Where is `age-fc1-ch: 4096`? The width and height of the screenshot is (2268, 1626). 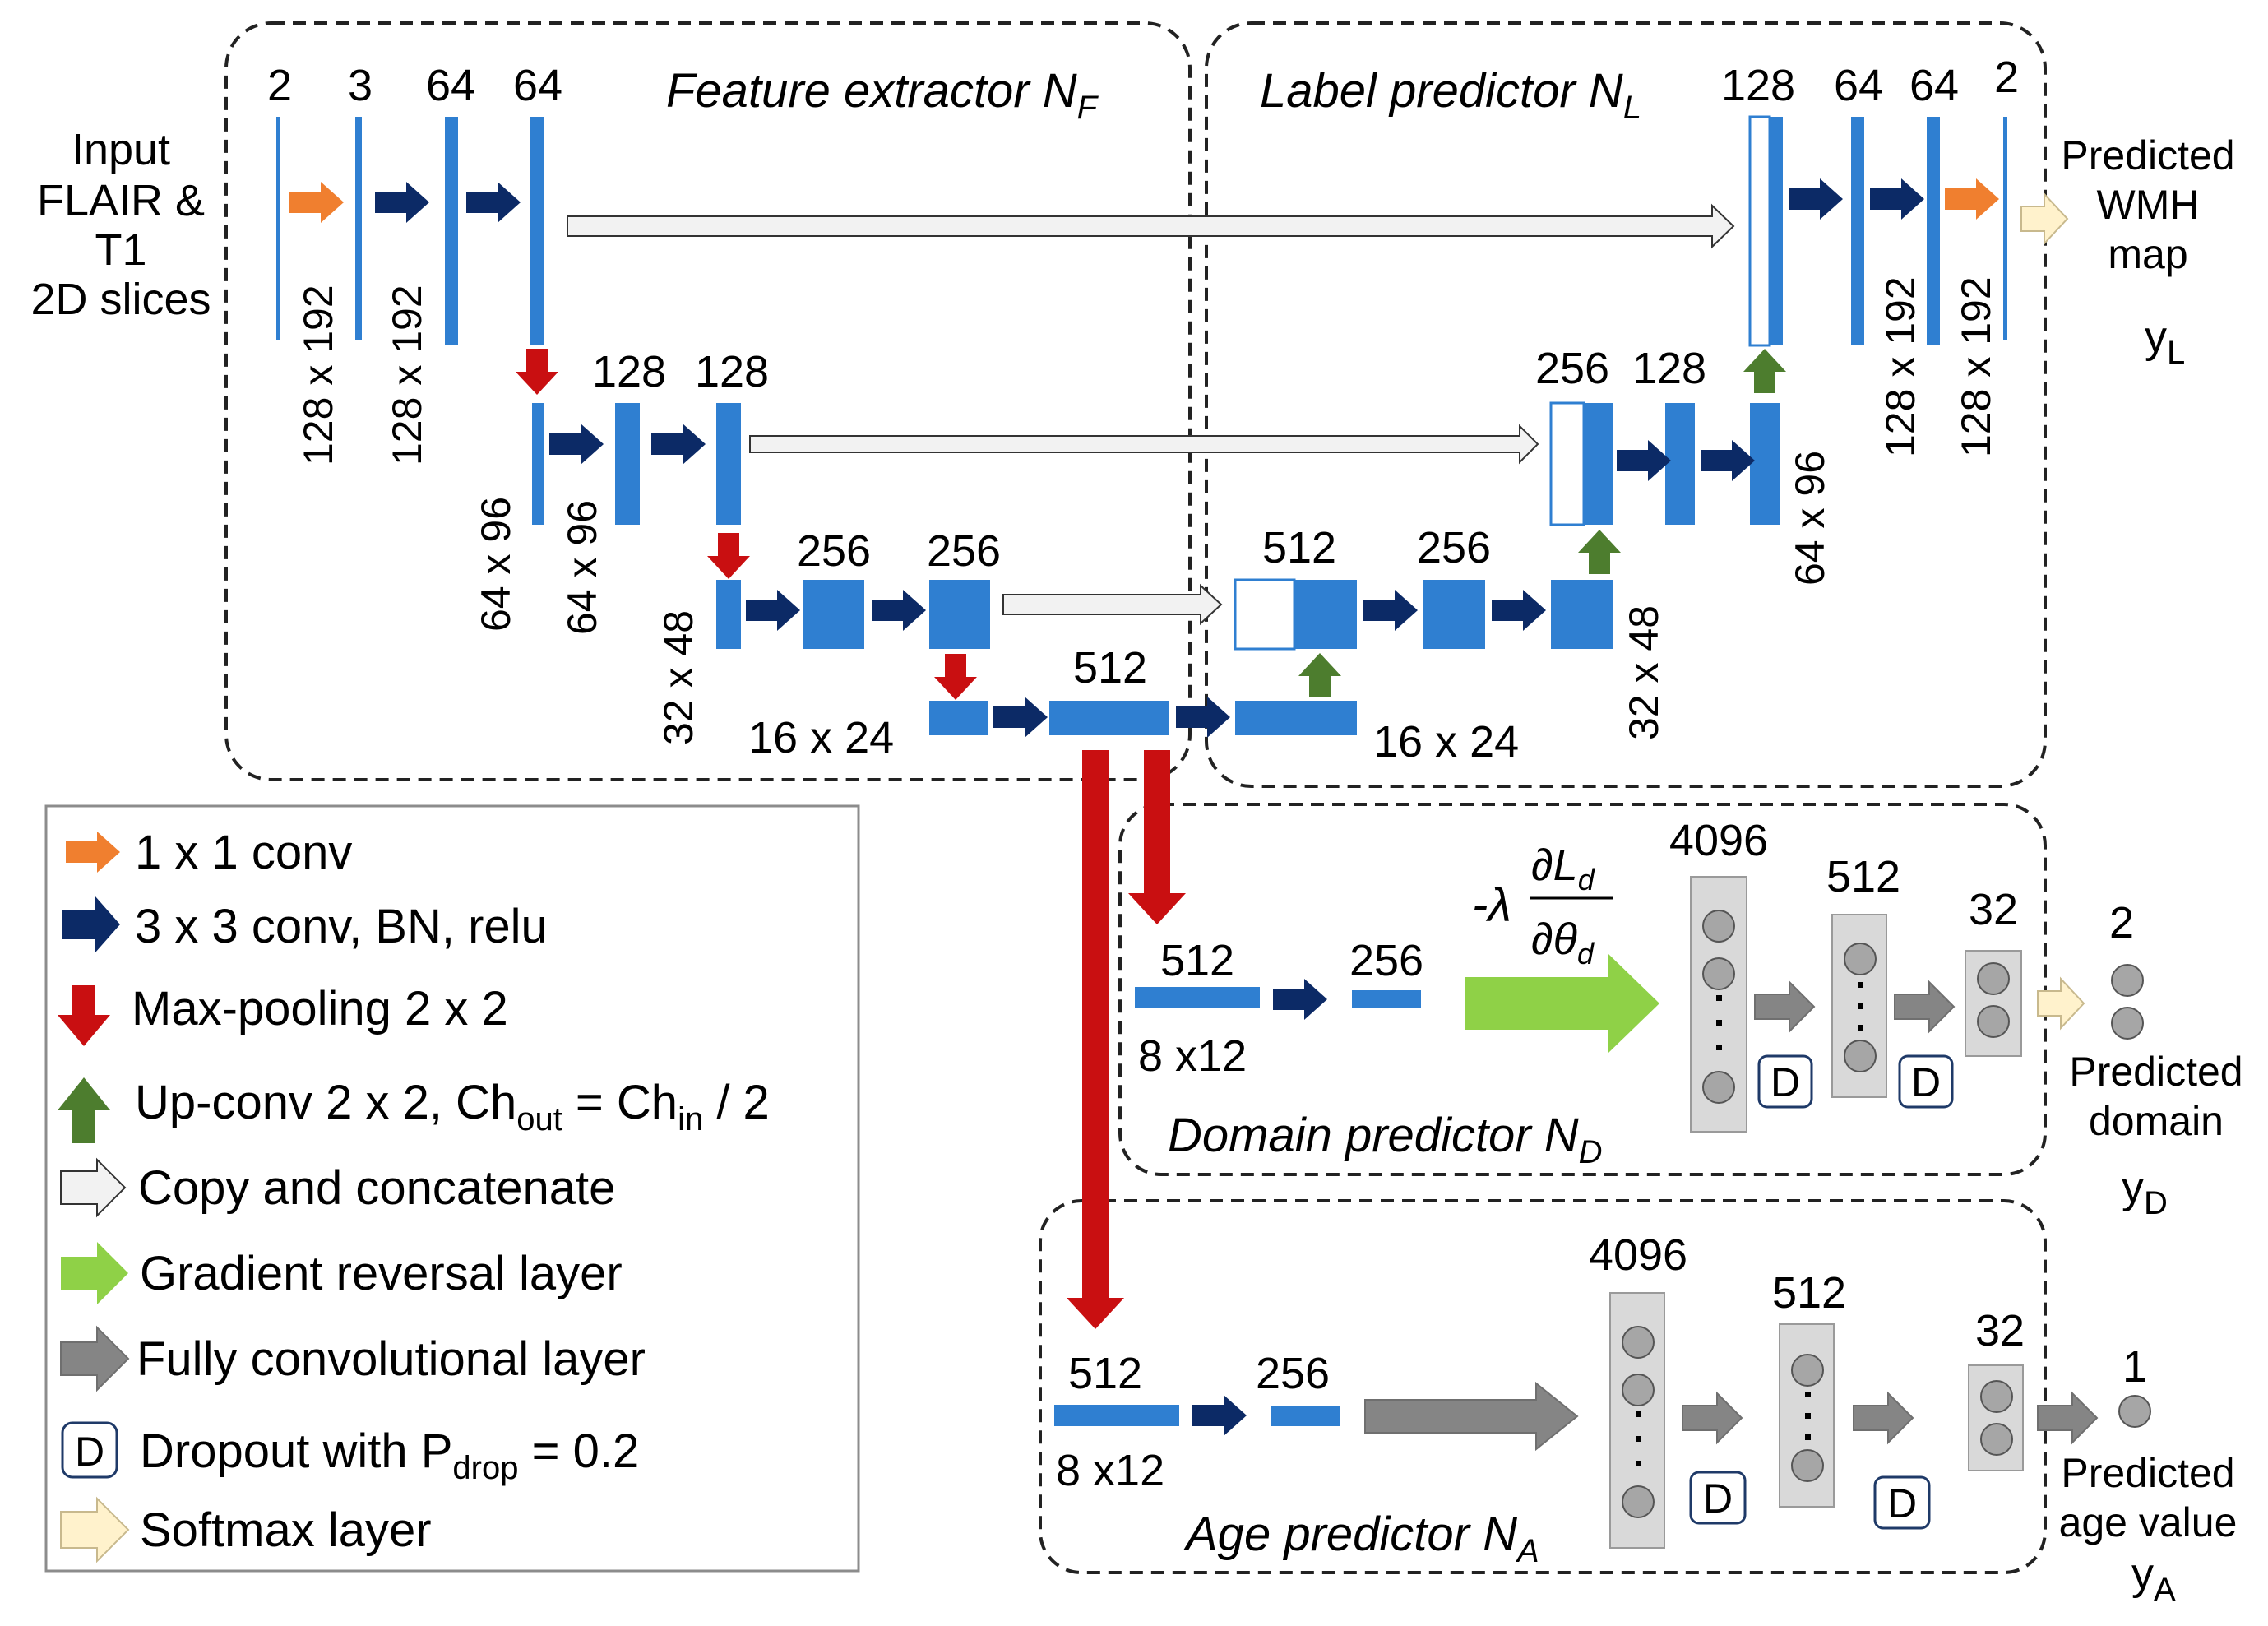 age-fc1-ch: 4096 is located at coordinates (1638, 1255).